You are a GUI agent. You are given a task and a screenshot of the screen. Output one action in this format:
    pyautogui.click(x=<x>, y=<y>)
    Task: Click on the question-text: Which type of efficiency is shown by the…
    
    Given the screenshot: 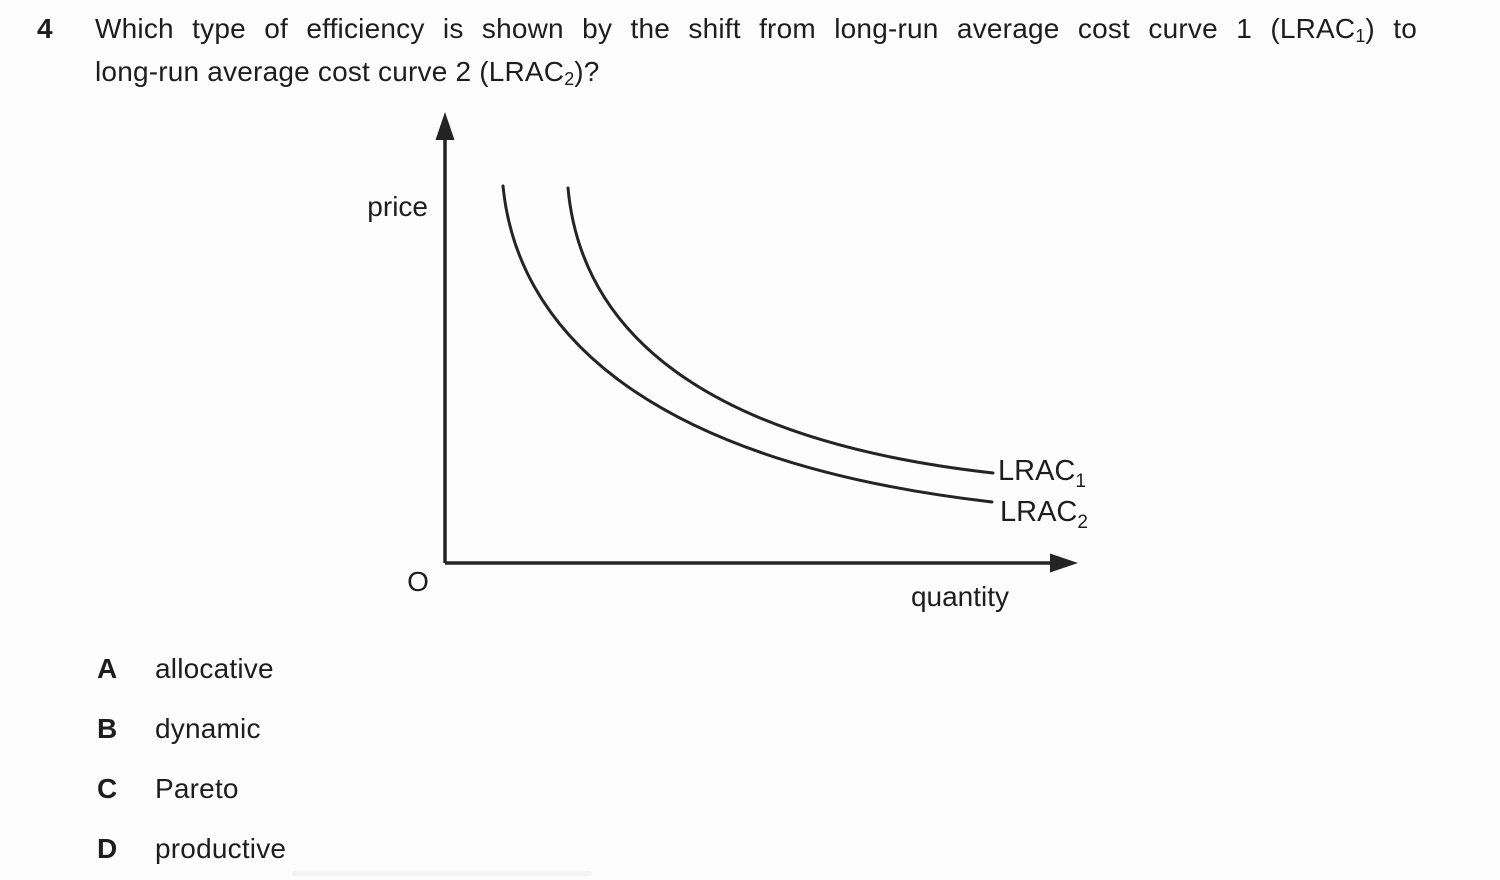 What is the action you would take?
    pyautogui.click(x=756, y=54)
    